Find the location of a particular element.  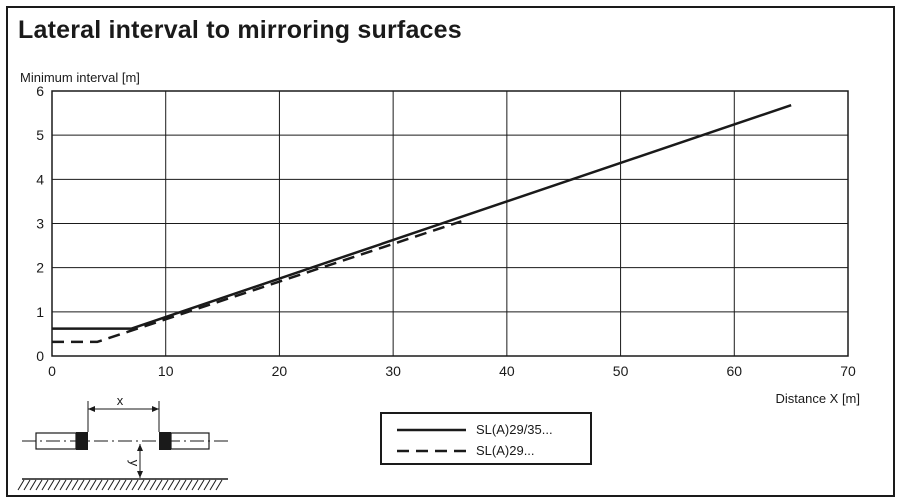

y-tick-label: 1 is located at coordinates (40, 312).